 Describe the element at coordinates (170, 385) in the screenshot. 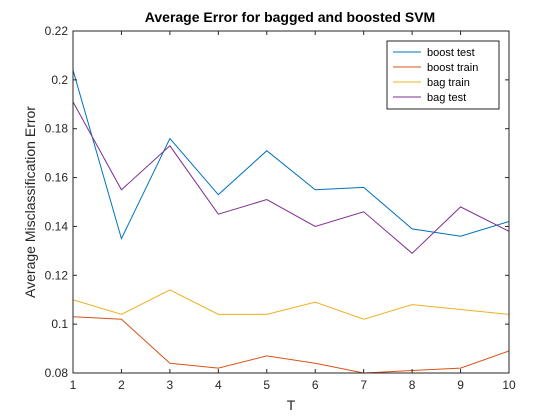

I see `x-tick-label: 3` at that location.